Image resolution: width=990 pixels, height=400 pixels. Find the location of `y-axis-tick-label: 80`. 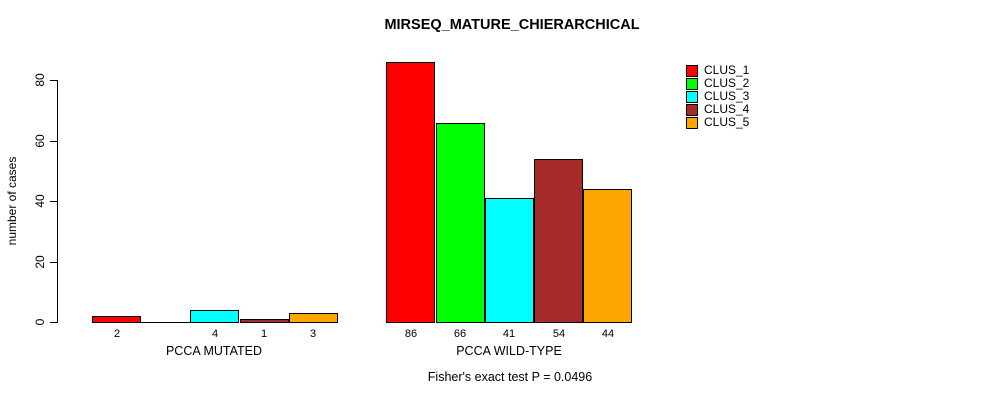

y-axis-tick-label: 80 is located at coordinates (40, 80).